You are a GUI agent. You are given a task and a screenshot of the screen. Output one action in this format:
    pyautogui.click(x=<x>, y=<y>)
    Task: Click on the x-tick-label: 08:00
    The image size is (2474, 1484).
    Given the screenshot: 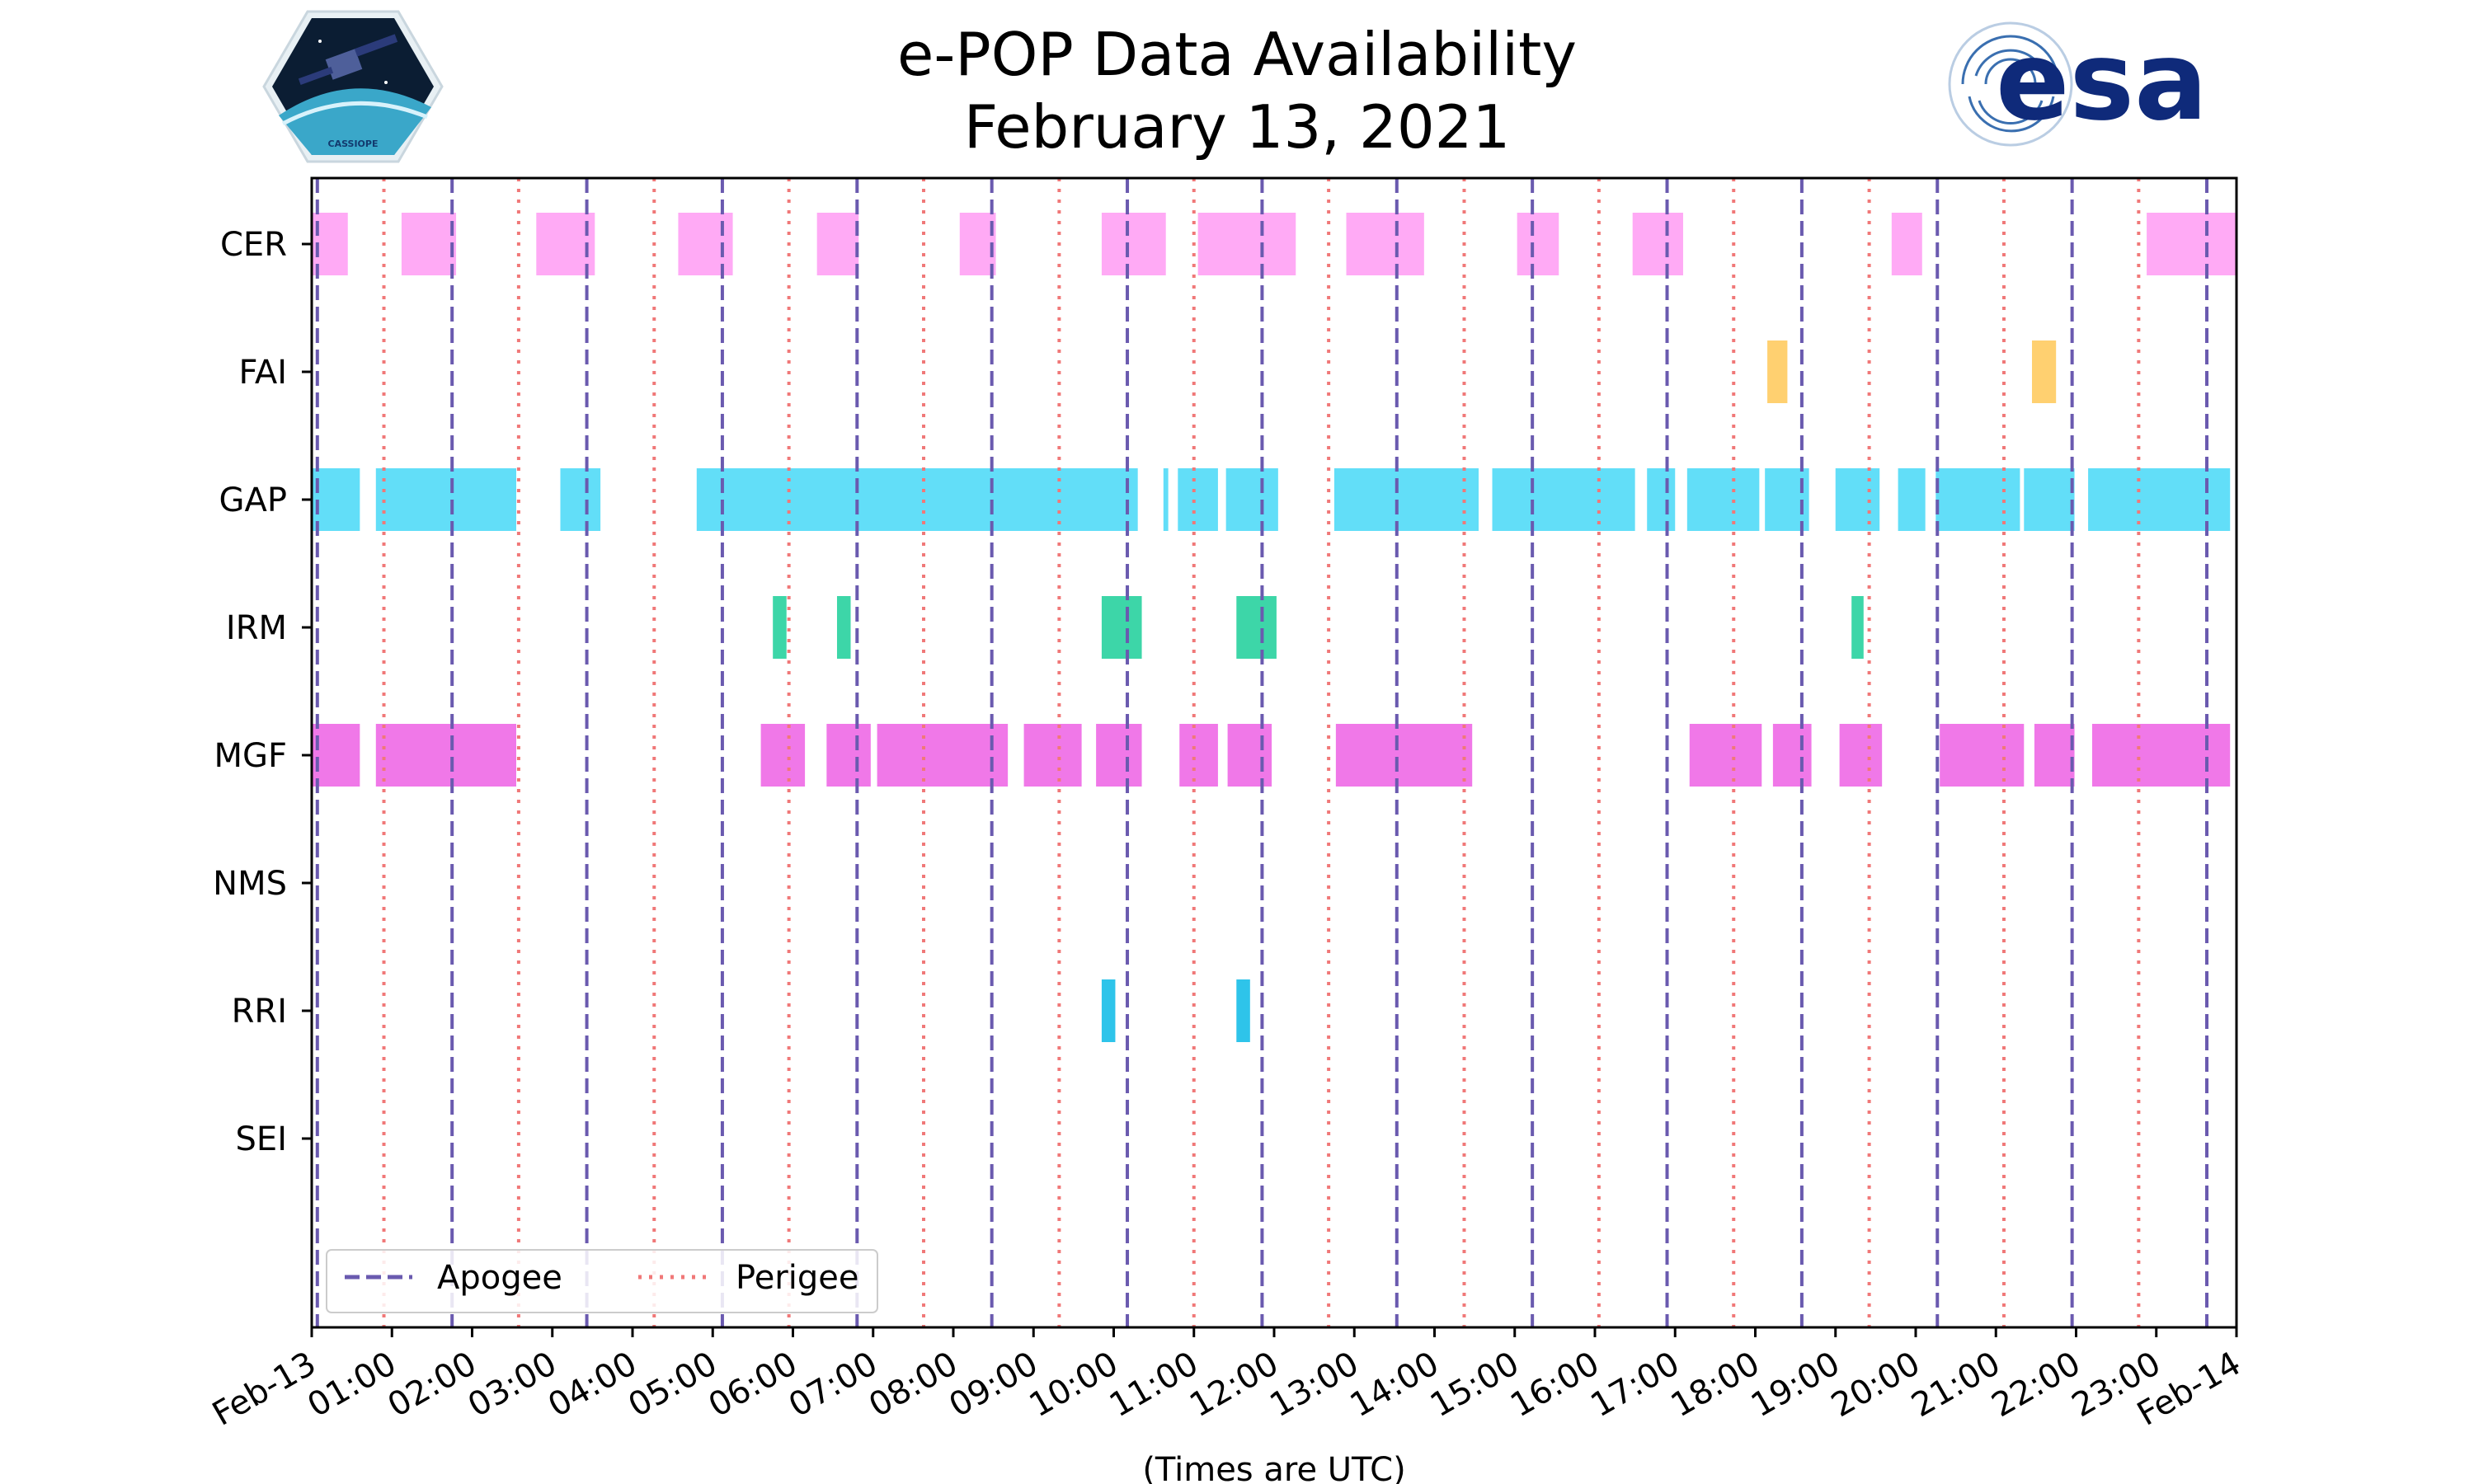 What is the action you would take?
    pyautogui.click(x=913, y=1385)
    